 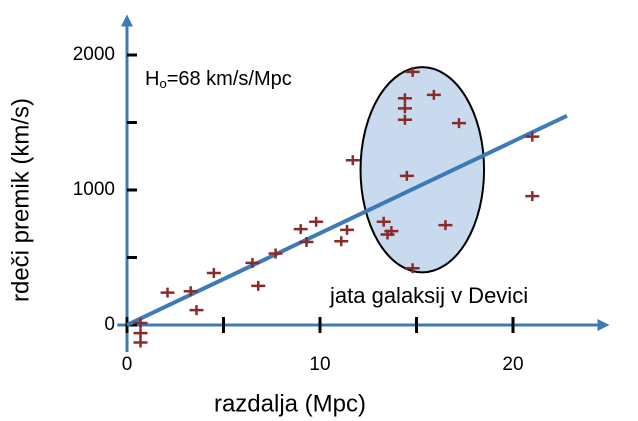 I want to click on x-tick-label: 0, so click(x=127, y=364).